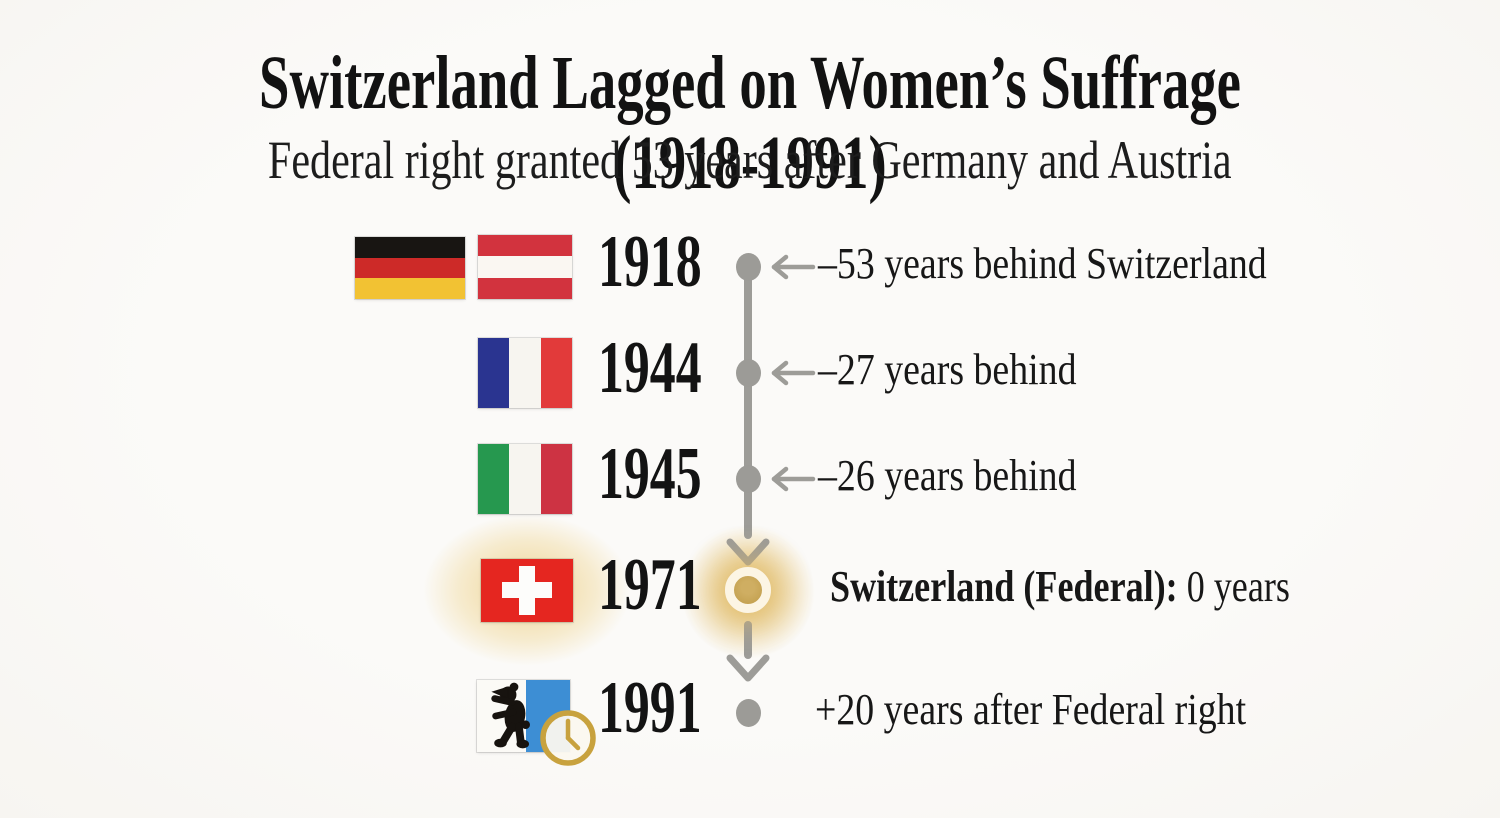 The width and height of the screenshot is (1500, 818). Describe the element at coordinates (510, 715) in the screenshot. I see `bear-icon` at that location.